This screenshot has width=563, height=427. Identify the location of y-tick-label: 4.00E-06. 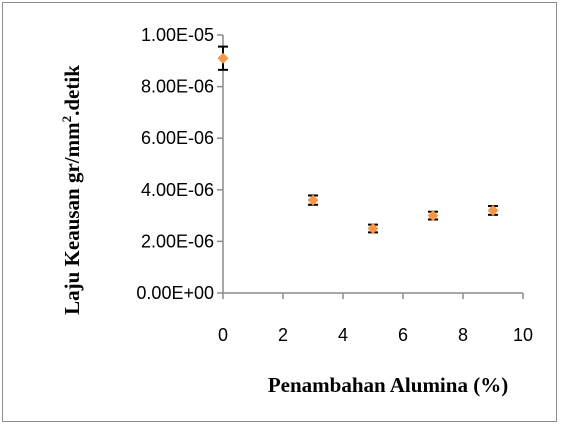
(177, 190).